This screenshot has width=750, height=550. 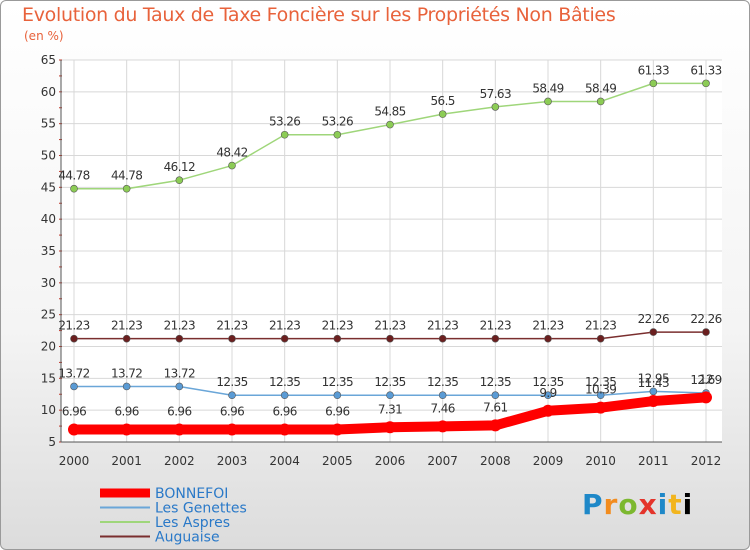 What do you see at coordinates (389, 112) in the screenshot?
I see `data-label: 54.85` at bounding box center [389, 112].